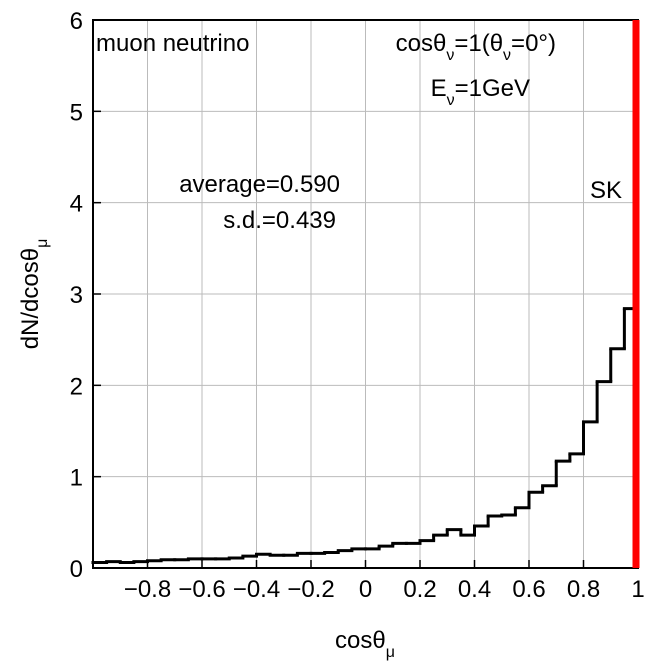  Describe the element at coordinates (76, 386) in the screenshot. I see `y-tick-label: 2` at that location.